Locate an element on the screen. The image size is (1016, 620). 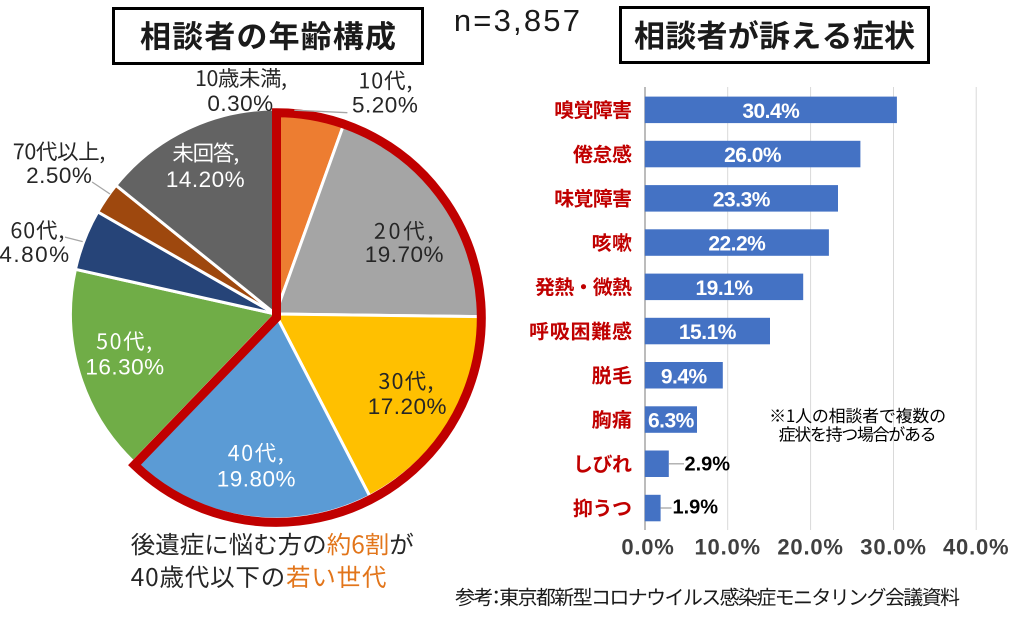
svg-text: 26.0% is located at coordinates (753, 155).